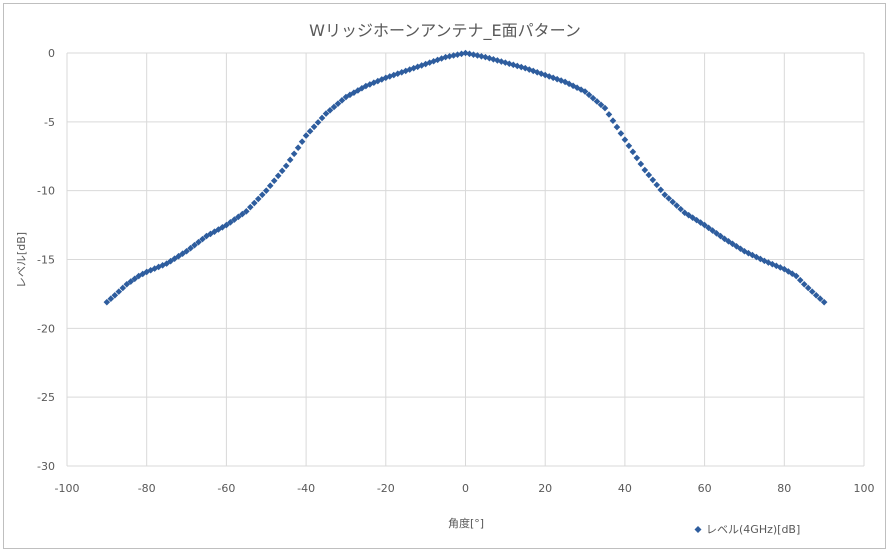 This screenshot has height=553, width=890. What do you see at coordinates (226, 488) in the screenshot?
I see `x-tick-label: -60` at bounding box center [226, 488].